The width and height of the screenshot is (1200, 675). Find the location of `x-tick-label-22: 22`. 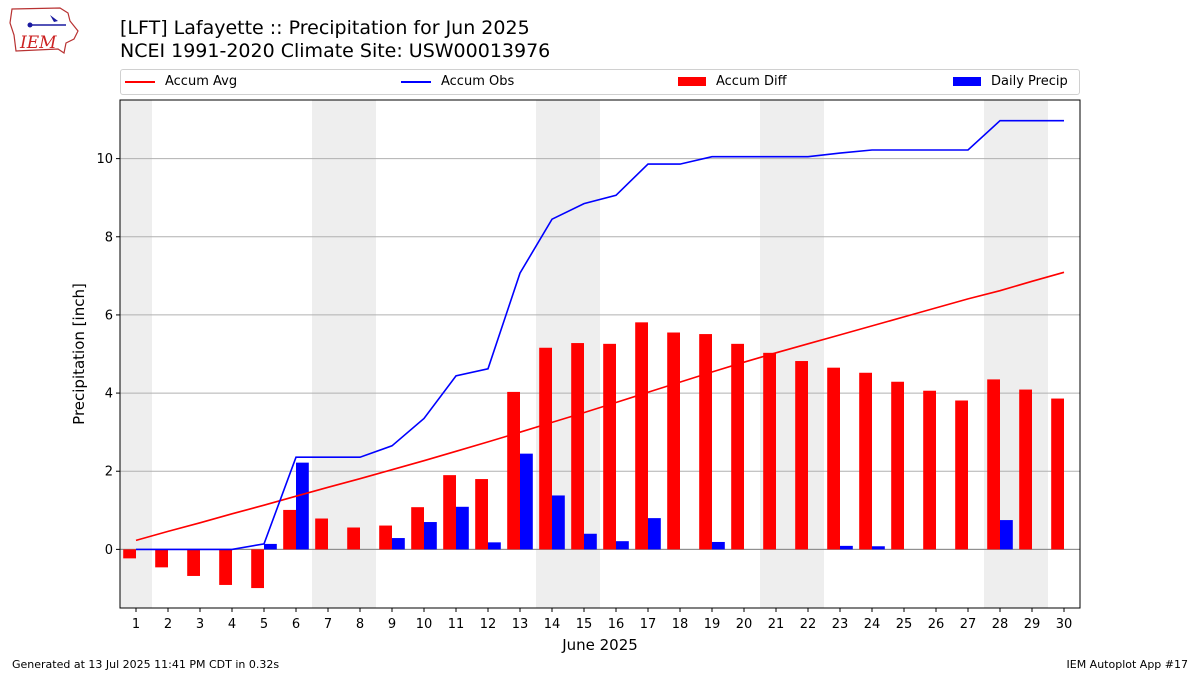

x-tick-label-22: 22 is located at coordinates (808, 624).